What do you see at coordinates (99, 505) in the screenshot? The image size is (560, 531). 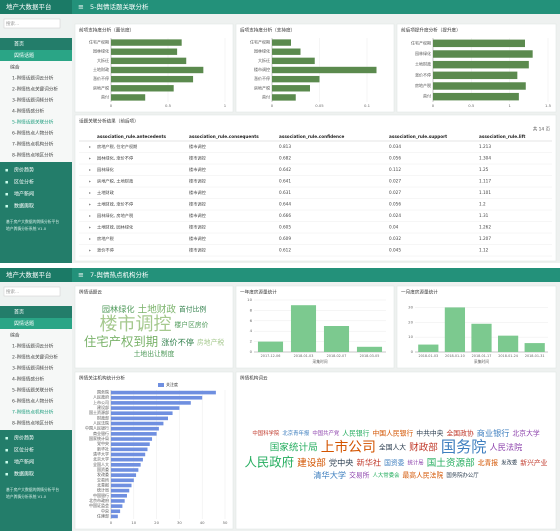 I see `y-tick-label: 中国证监会` at bounding box center [99, 505].